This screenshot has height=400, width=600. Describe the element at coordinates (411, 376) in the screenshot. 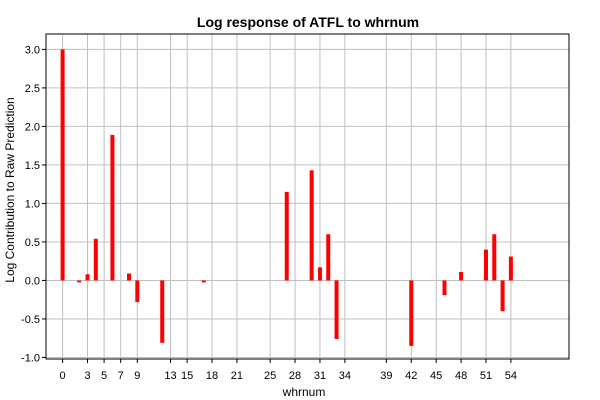

I see `x-tick-label: 42` at that location.